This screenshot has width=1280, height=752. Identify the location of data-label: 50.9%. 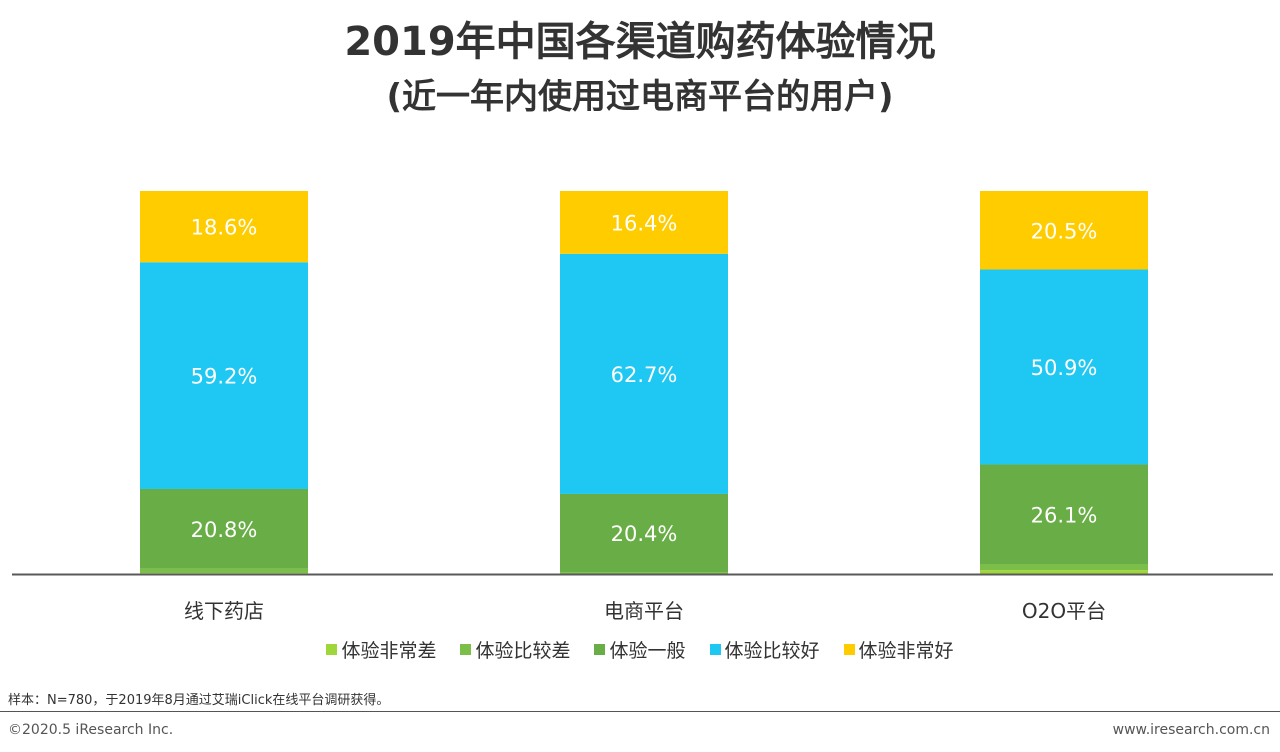
(1064, 368).